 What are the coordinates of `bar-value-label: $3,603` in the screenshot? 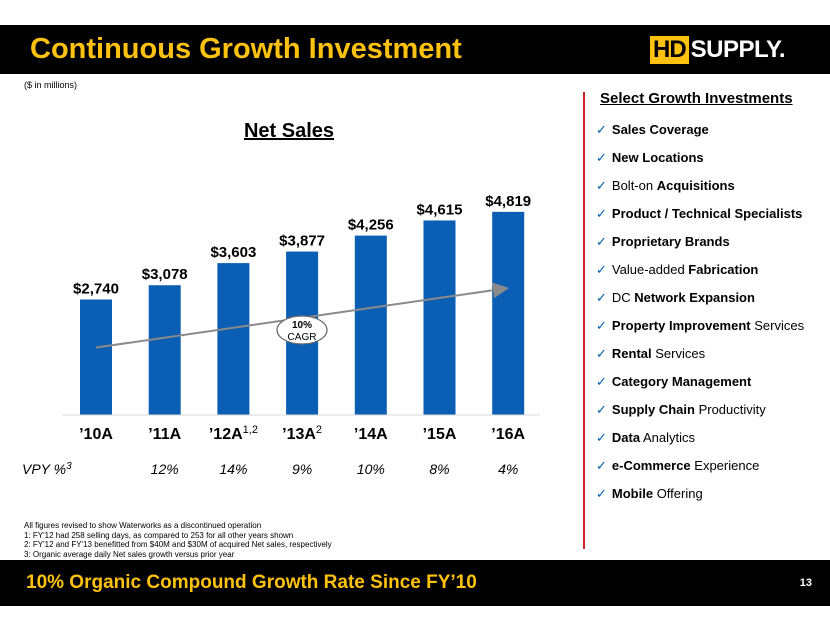 It's located at (233, 252).